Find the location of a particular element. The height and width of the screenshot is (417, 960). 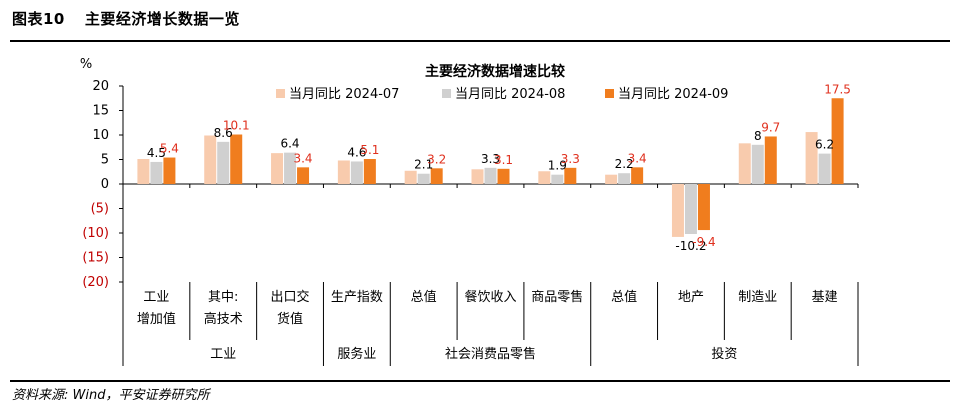

data-label: 5.1 is located at coordinates (369, 150).